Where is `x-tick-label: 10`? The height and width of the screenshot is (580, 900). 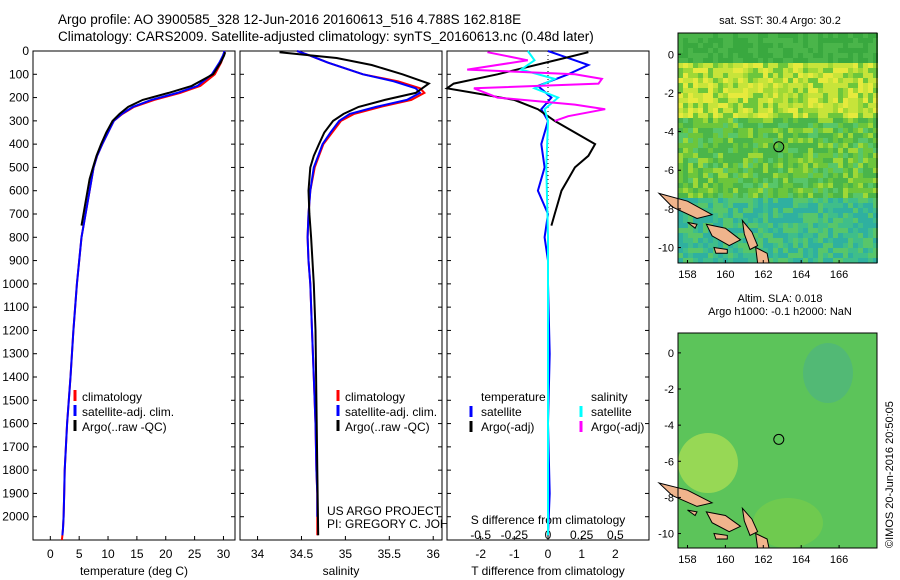 x-tick-label: 10 is located at coordinates (108, 554).